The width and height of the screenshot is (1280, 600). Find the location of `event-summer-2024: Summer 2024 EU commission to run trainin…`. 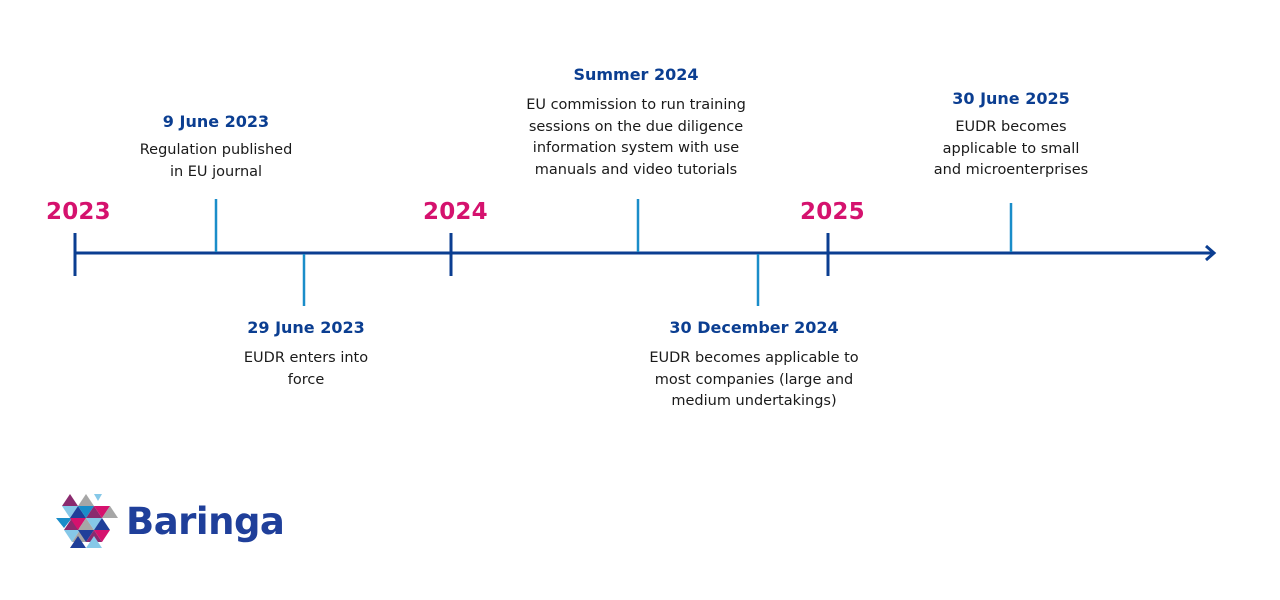

event-summer-2024: Summer 2024 EU commission to run trainin… is located at coordinates (636, 123).